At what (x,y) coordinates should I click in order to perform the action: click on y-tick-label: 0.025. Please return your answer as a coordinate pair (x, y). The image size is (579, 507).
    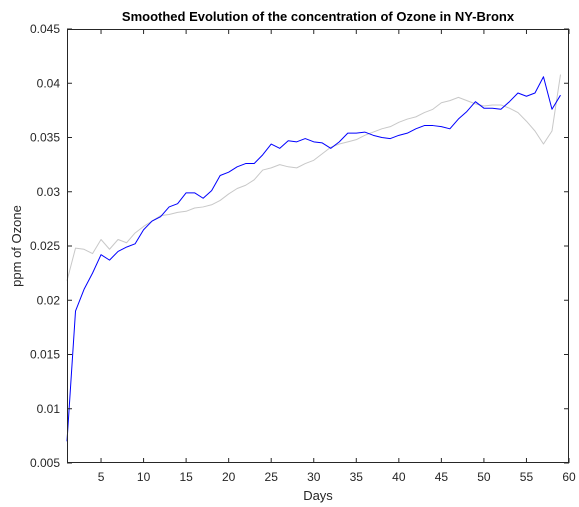
    Looking at the image, I should click on (45, 246).